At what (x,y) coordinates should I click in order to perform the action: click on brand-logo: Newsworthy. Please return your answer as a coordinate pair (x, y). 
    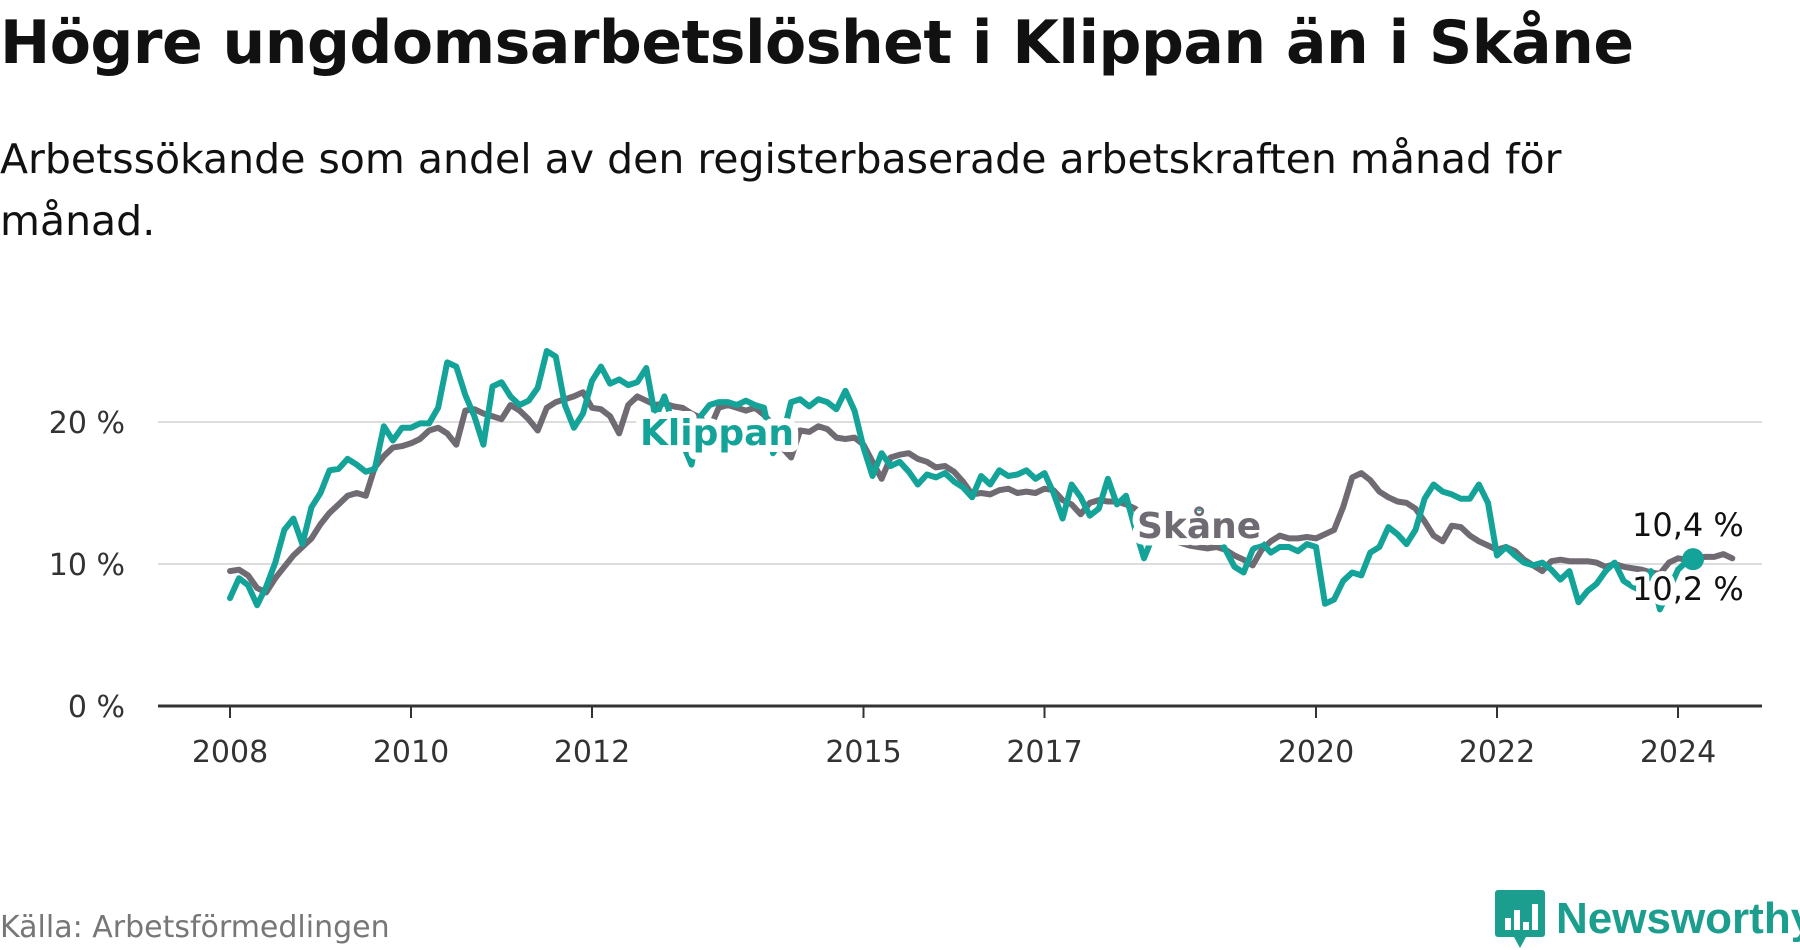
    Looking at the image, I should click on (1647, 919).